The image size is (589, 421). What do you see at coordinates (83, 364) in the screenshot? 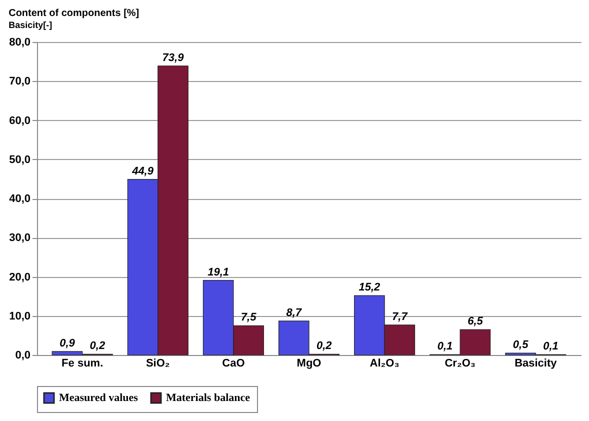
I see `x-tick-label: Fe sum.` at bounding box center [83, 364].